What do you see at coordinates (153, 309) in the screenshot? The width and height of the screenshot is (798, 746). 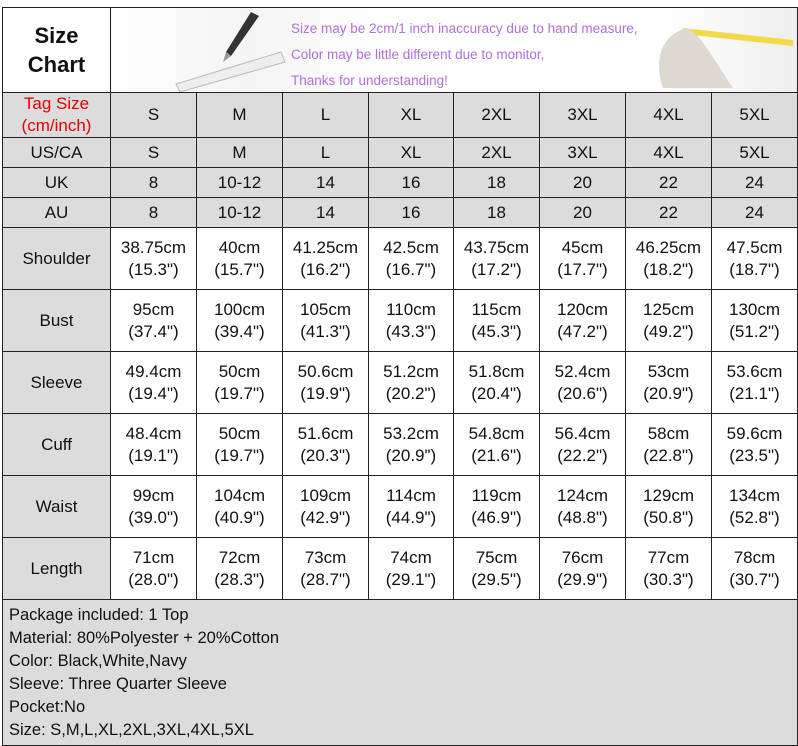 I see `cm-value: 95cm` at bounding box center [153, 309].